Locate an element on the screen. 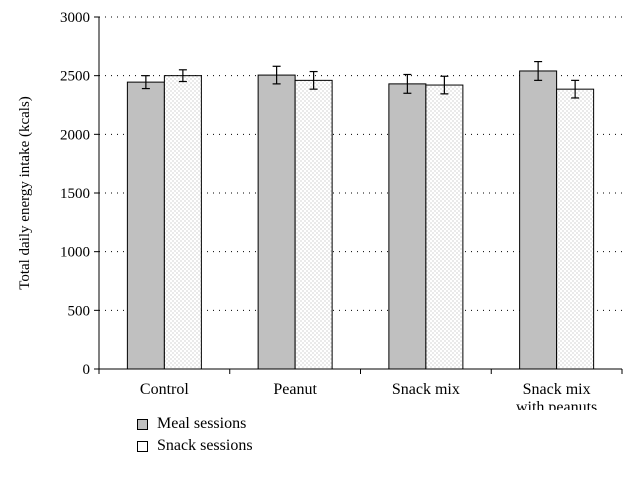 The width and height of the screenshot is (629, 486). y-tick-label: 500 is located at coordinates (79, 311).